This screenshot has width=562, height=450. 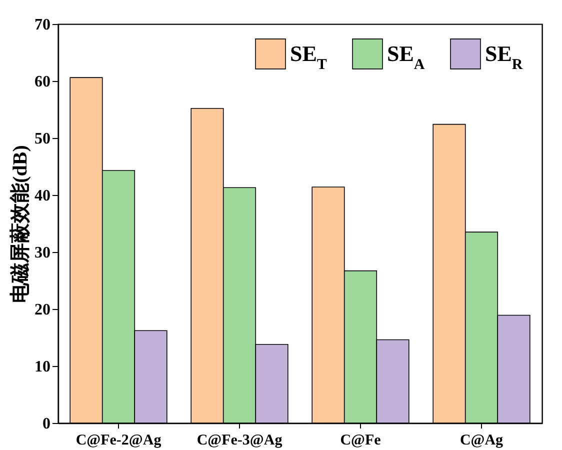 What do you see at coordinates (42, 25) in the screenshot?
I see `y-tick-label: 70` at bounding box center [42, 25].